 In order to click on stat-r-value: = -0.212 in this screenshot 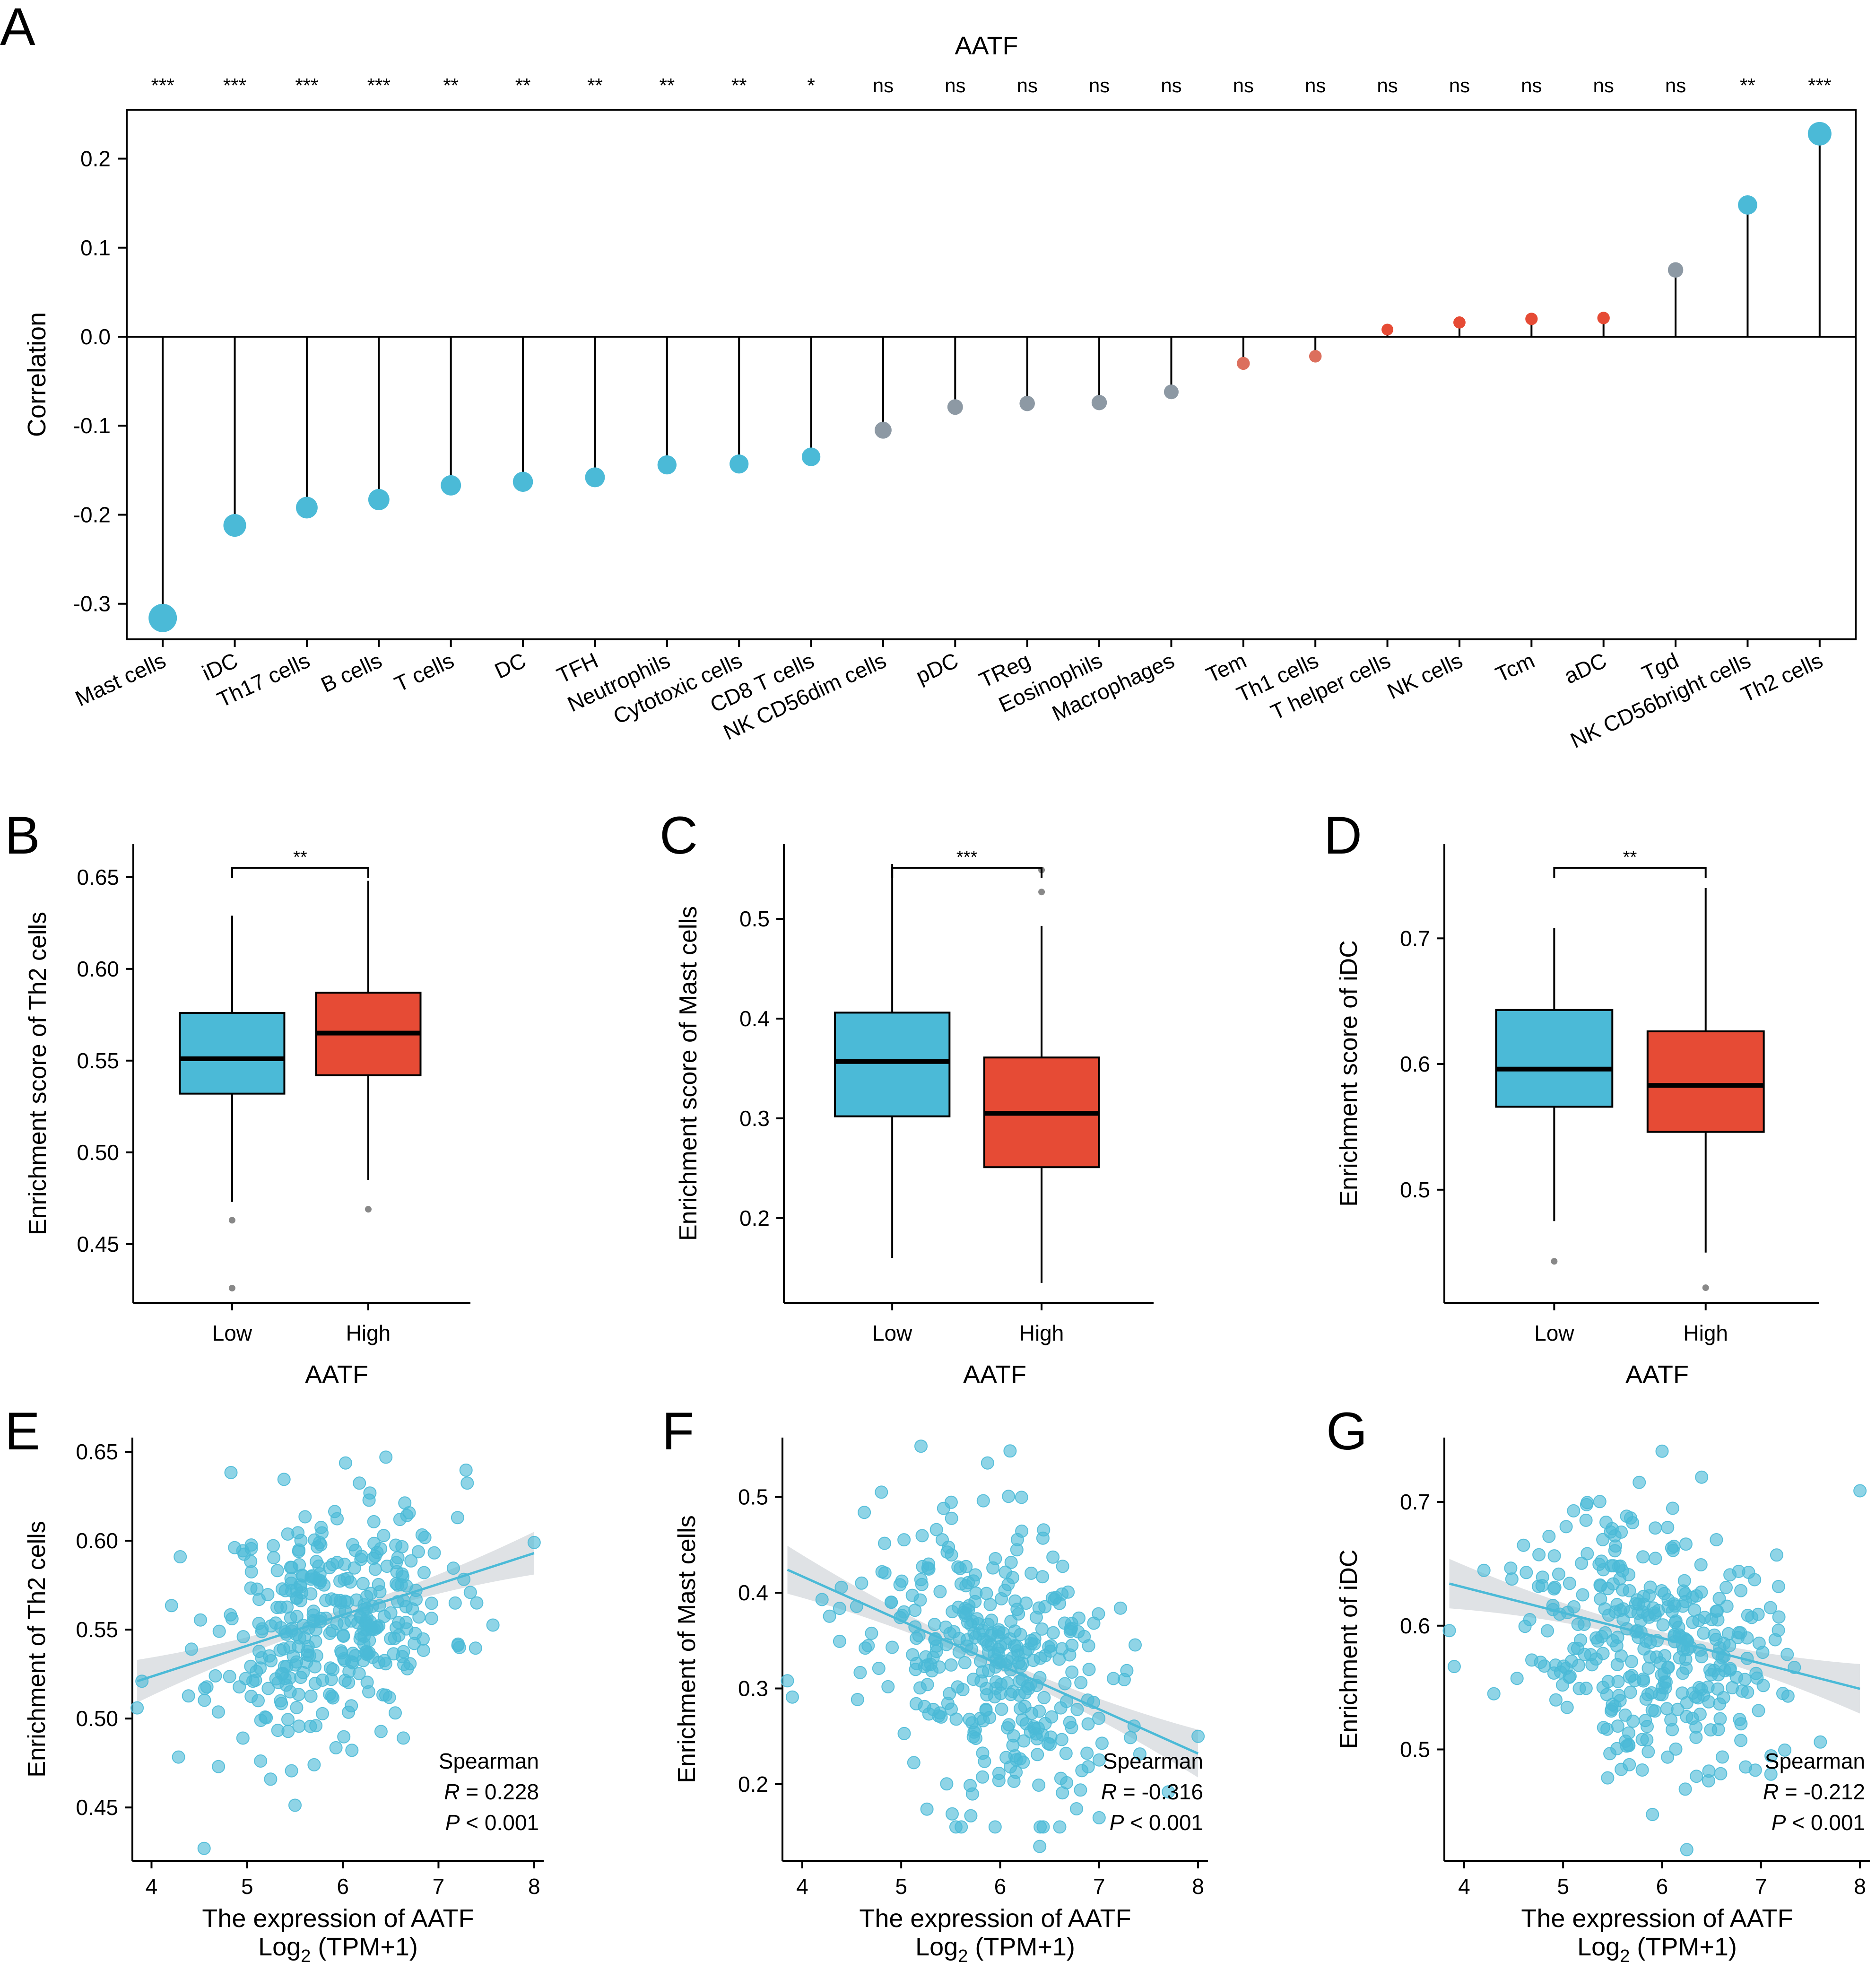, I will do `click(1822, 1791)`.